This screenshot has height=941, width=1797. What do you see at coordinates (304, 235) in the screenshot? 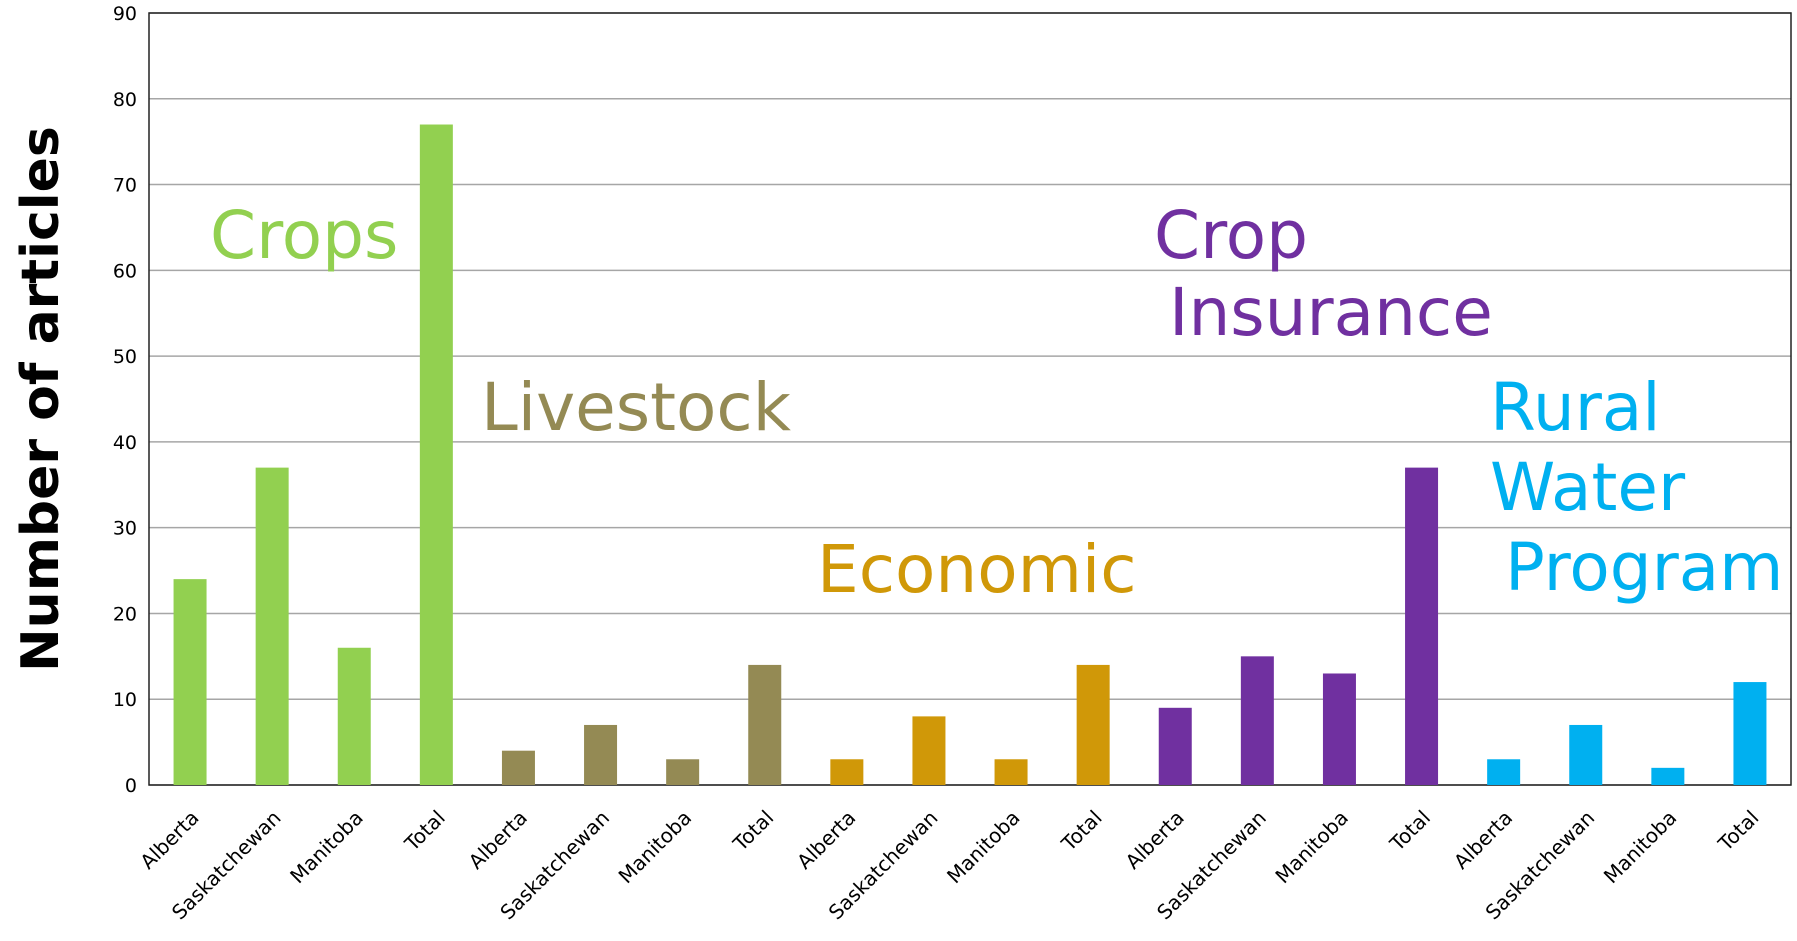
I see `group-label: Crops` at bounding box center [304, 235].